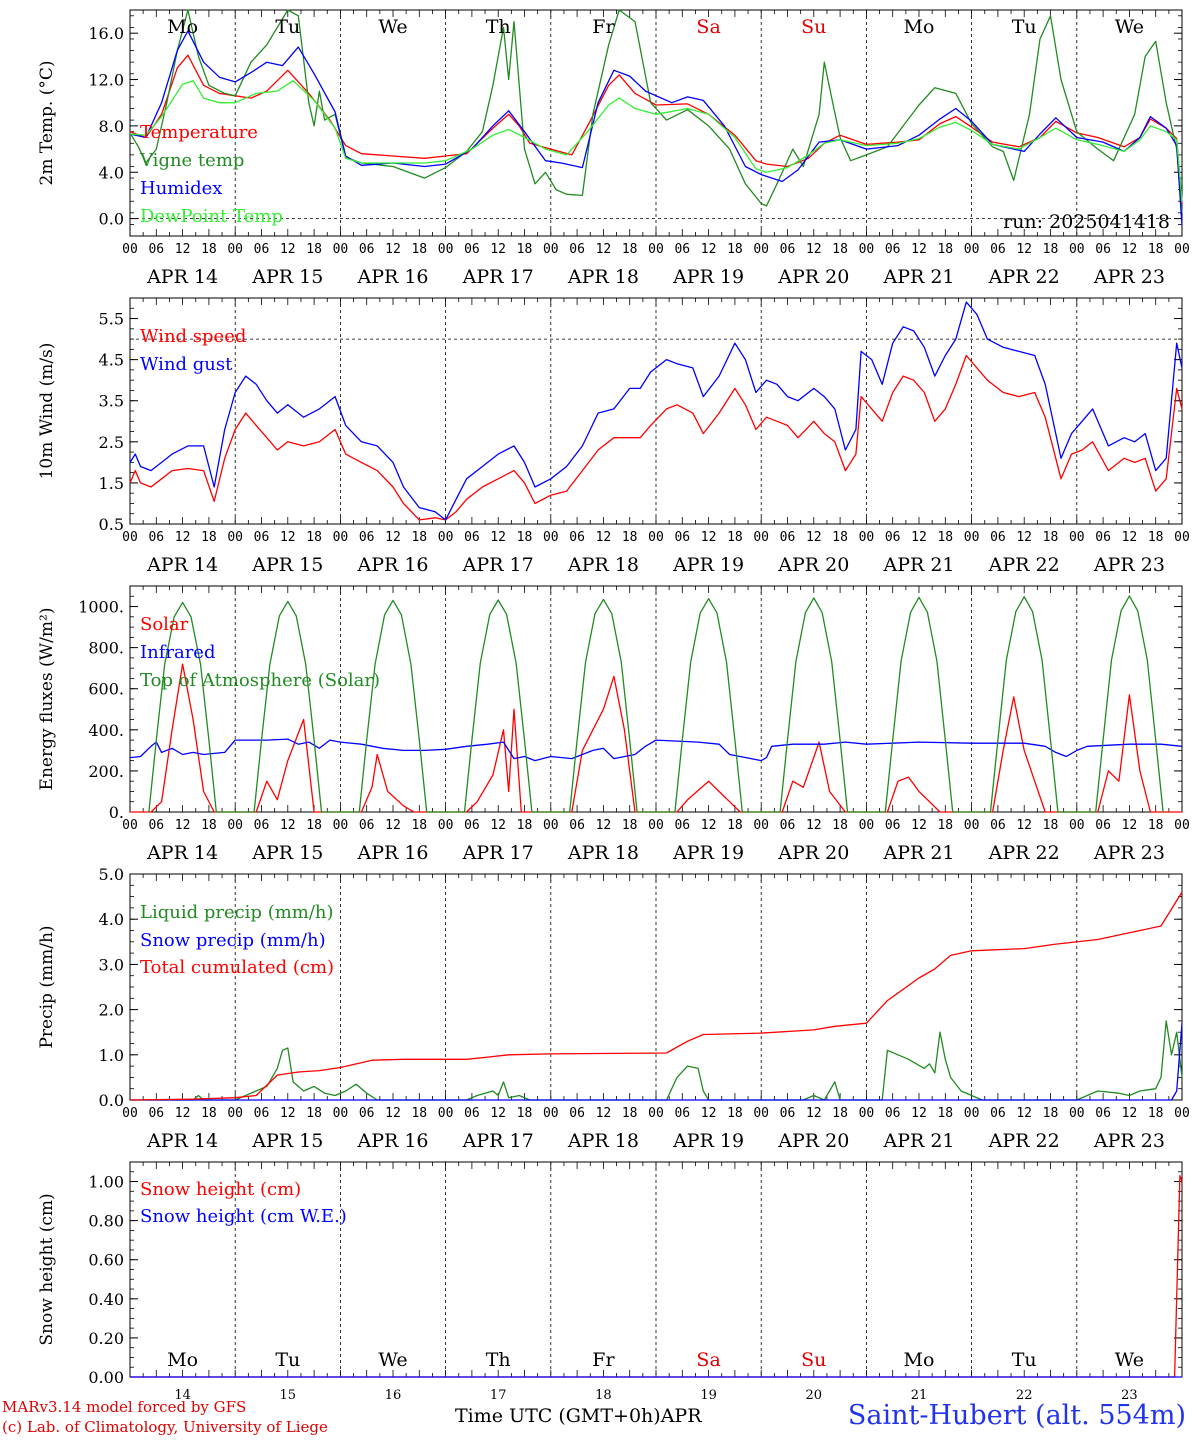 Image resolution: width=1194 pixels, height=1440 pixels. I want to click on y-axis-label: 2m Temp. (°C), so click(47, 122).